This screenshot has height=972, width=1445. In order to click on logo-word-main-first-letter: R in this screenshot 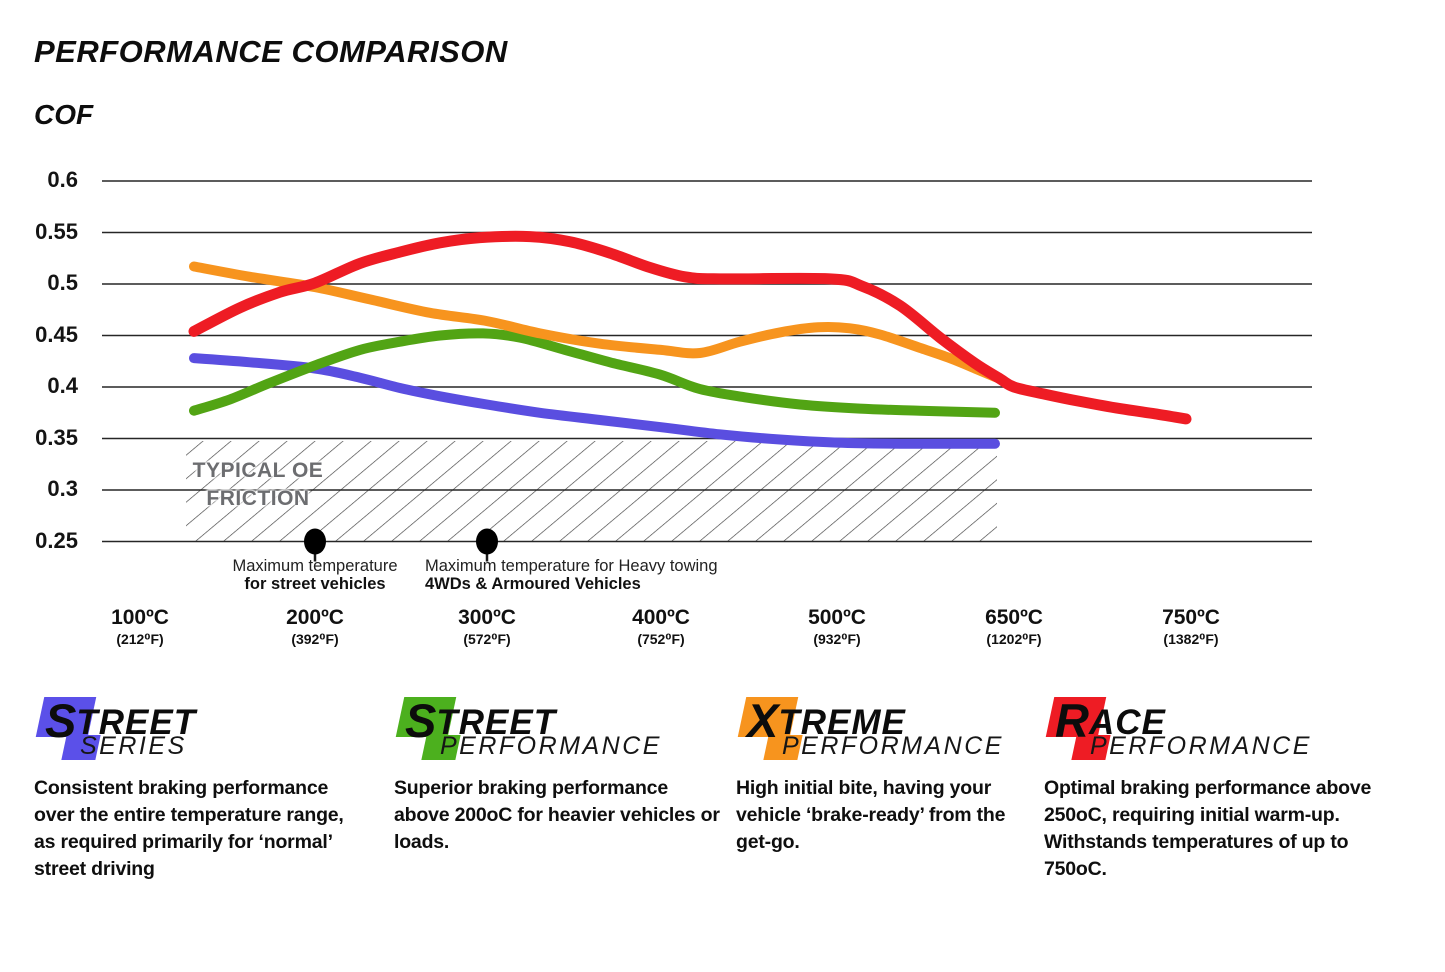, I will do `click(1072, 720)`.